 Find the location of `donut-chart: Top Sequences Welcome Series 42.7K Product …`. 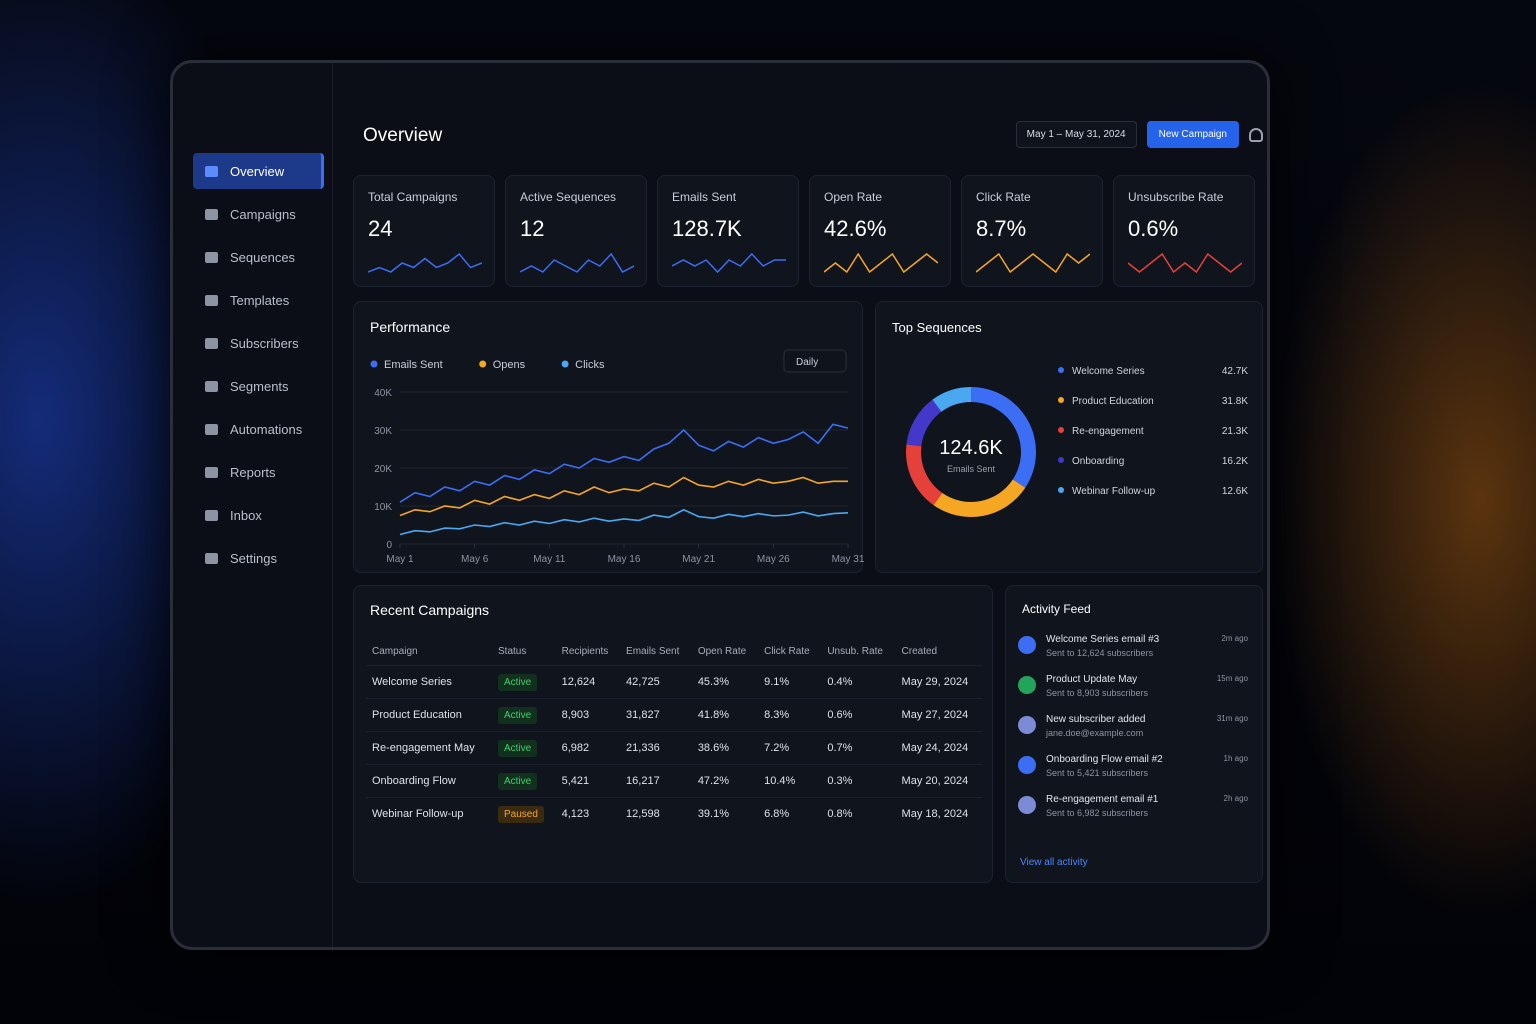

donut-chart: Top Sequences Welcome Series 42.7K Product … is located at coordinates (1070, 418).